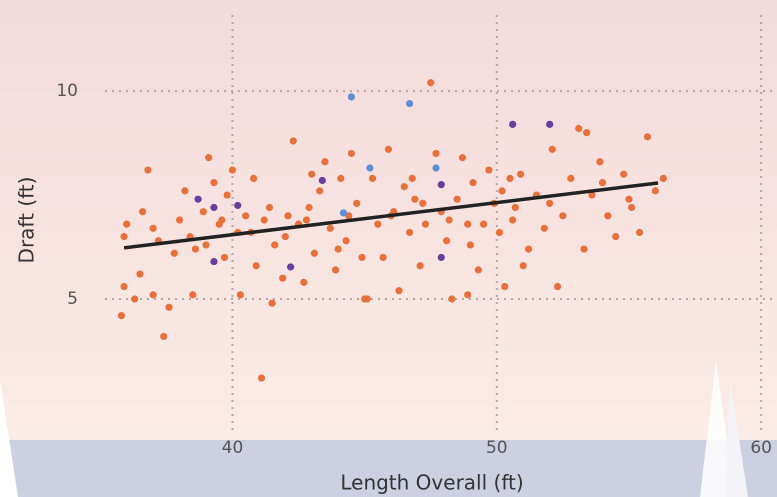 The width and height of the screenshot is (777, 497). What do you see at coordinates (391, 215) in the screenshot?
I see `trend-line` at bounding box center [391, 215].